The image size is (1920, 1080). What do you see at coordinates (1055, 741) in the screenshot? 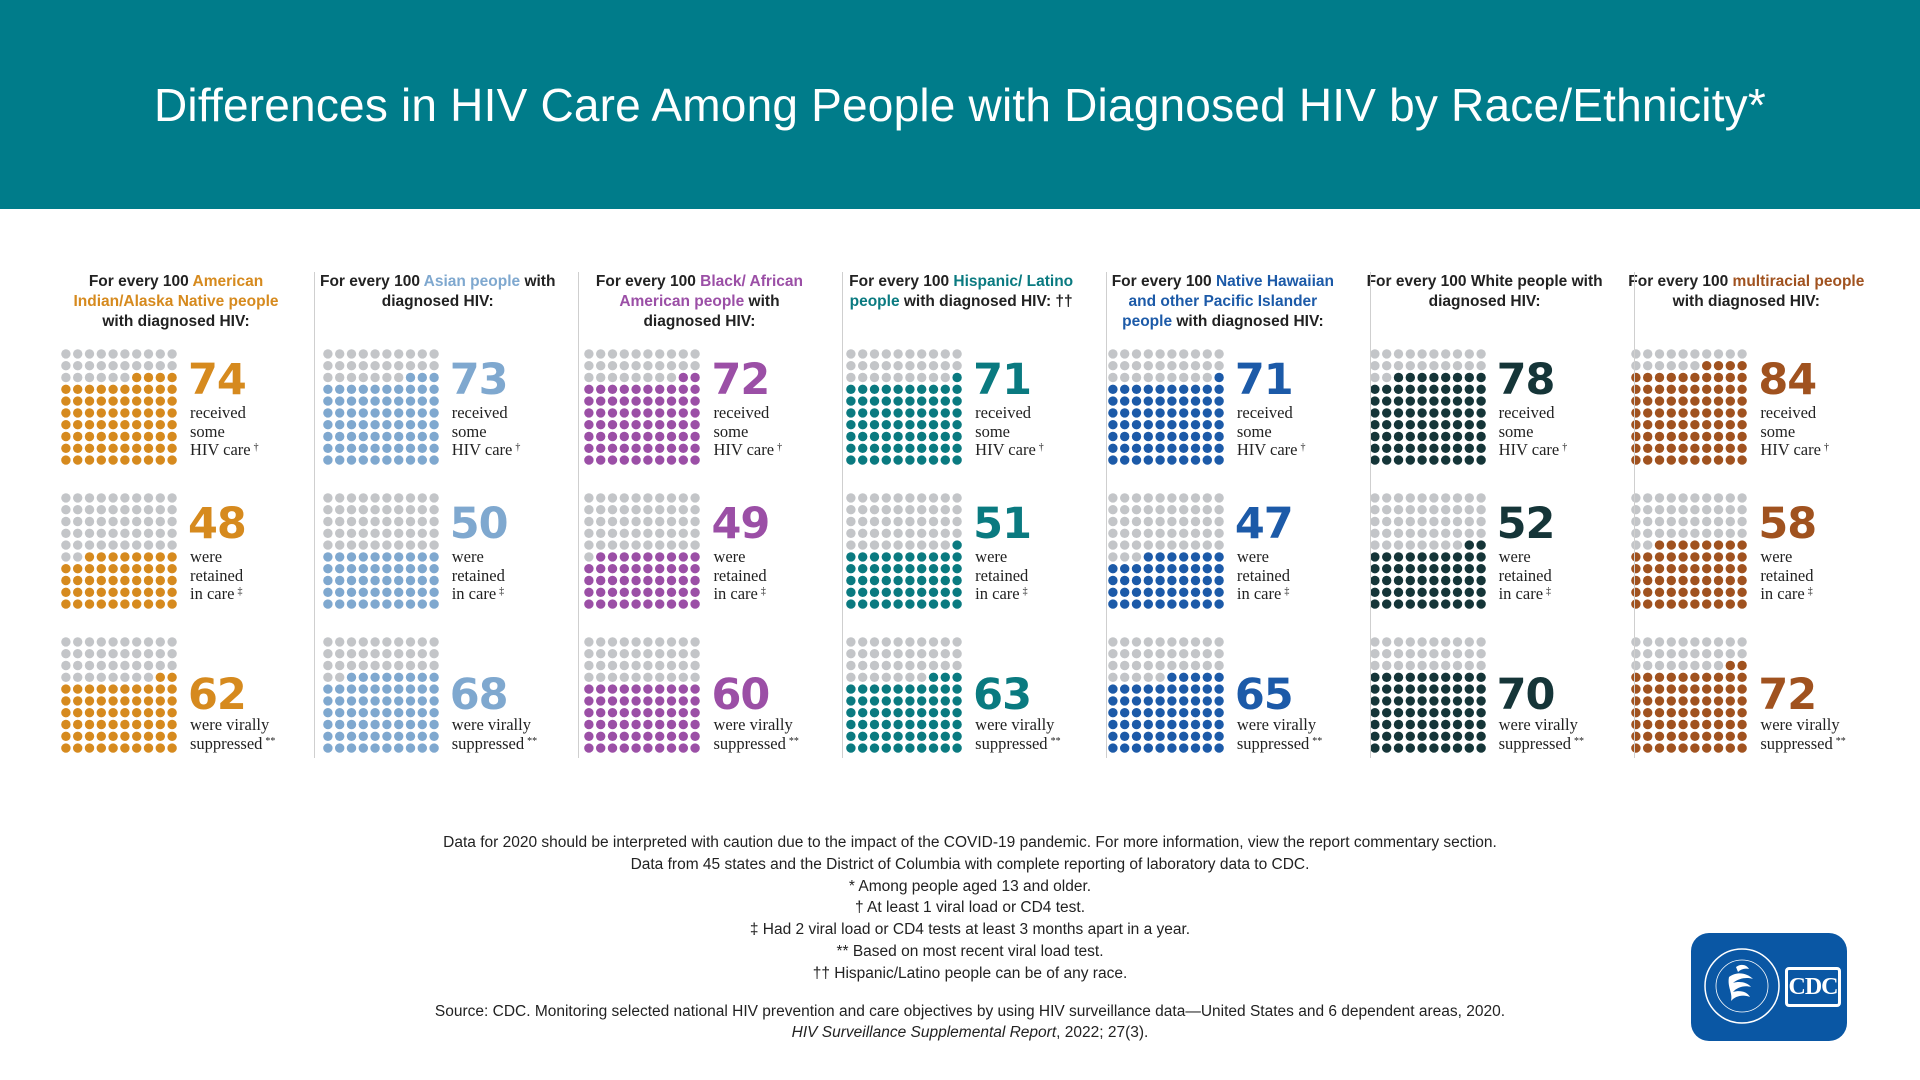
I see `footnote-mark: **` at bounding box center [1055, 741].